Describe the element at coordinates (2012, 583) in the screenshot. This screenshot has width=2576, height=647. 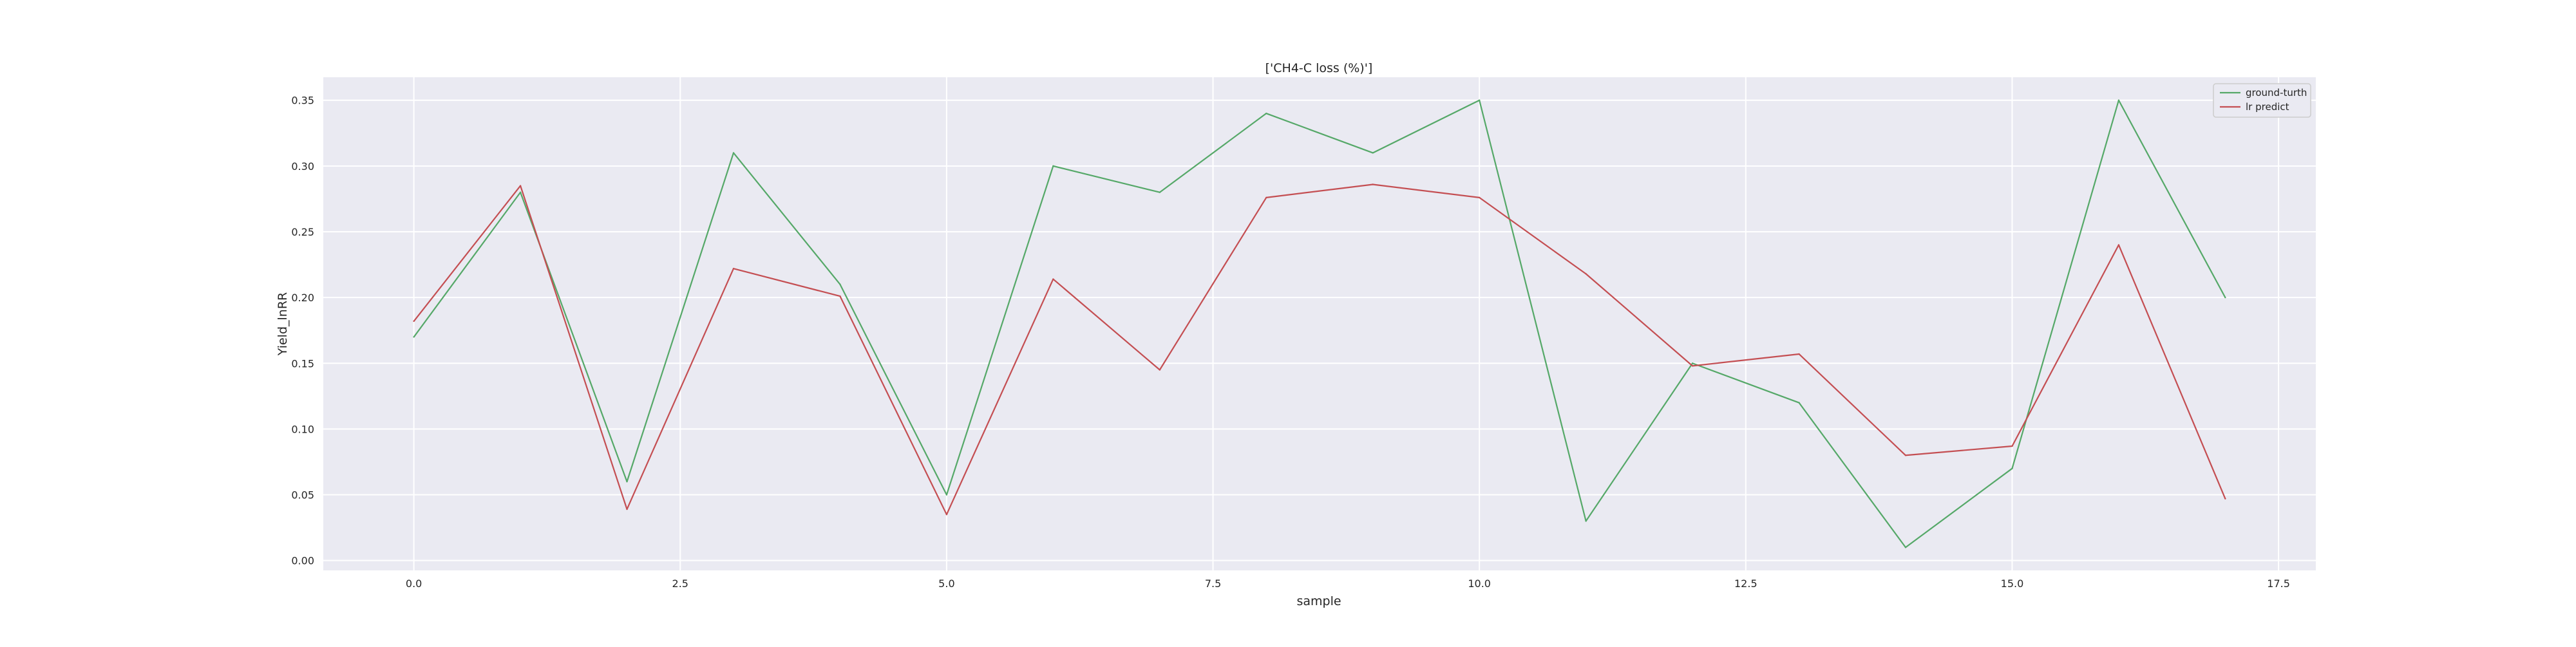
I see `x-tick-label: 15.0` at that location.